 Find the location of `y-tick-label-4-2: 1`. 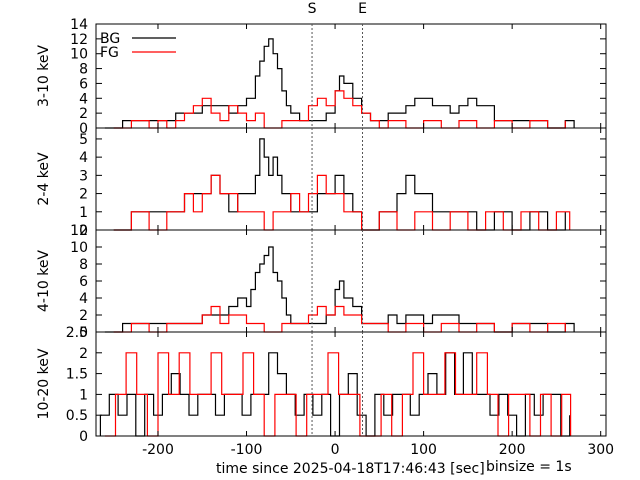

y-tick-label-4-2: 1 is located at coordinates (83, 395).